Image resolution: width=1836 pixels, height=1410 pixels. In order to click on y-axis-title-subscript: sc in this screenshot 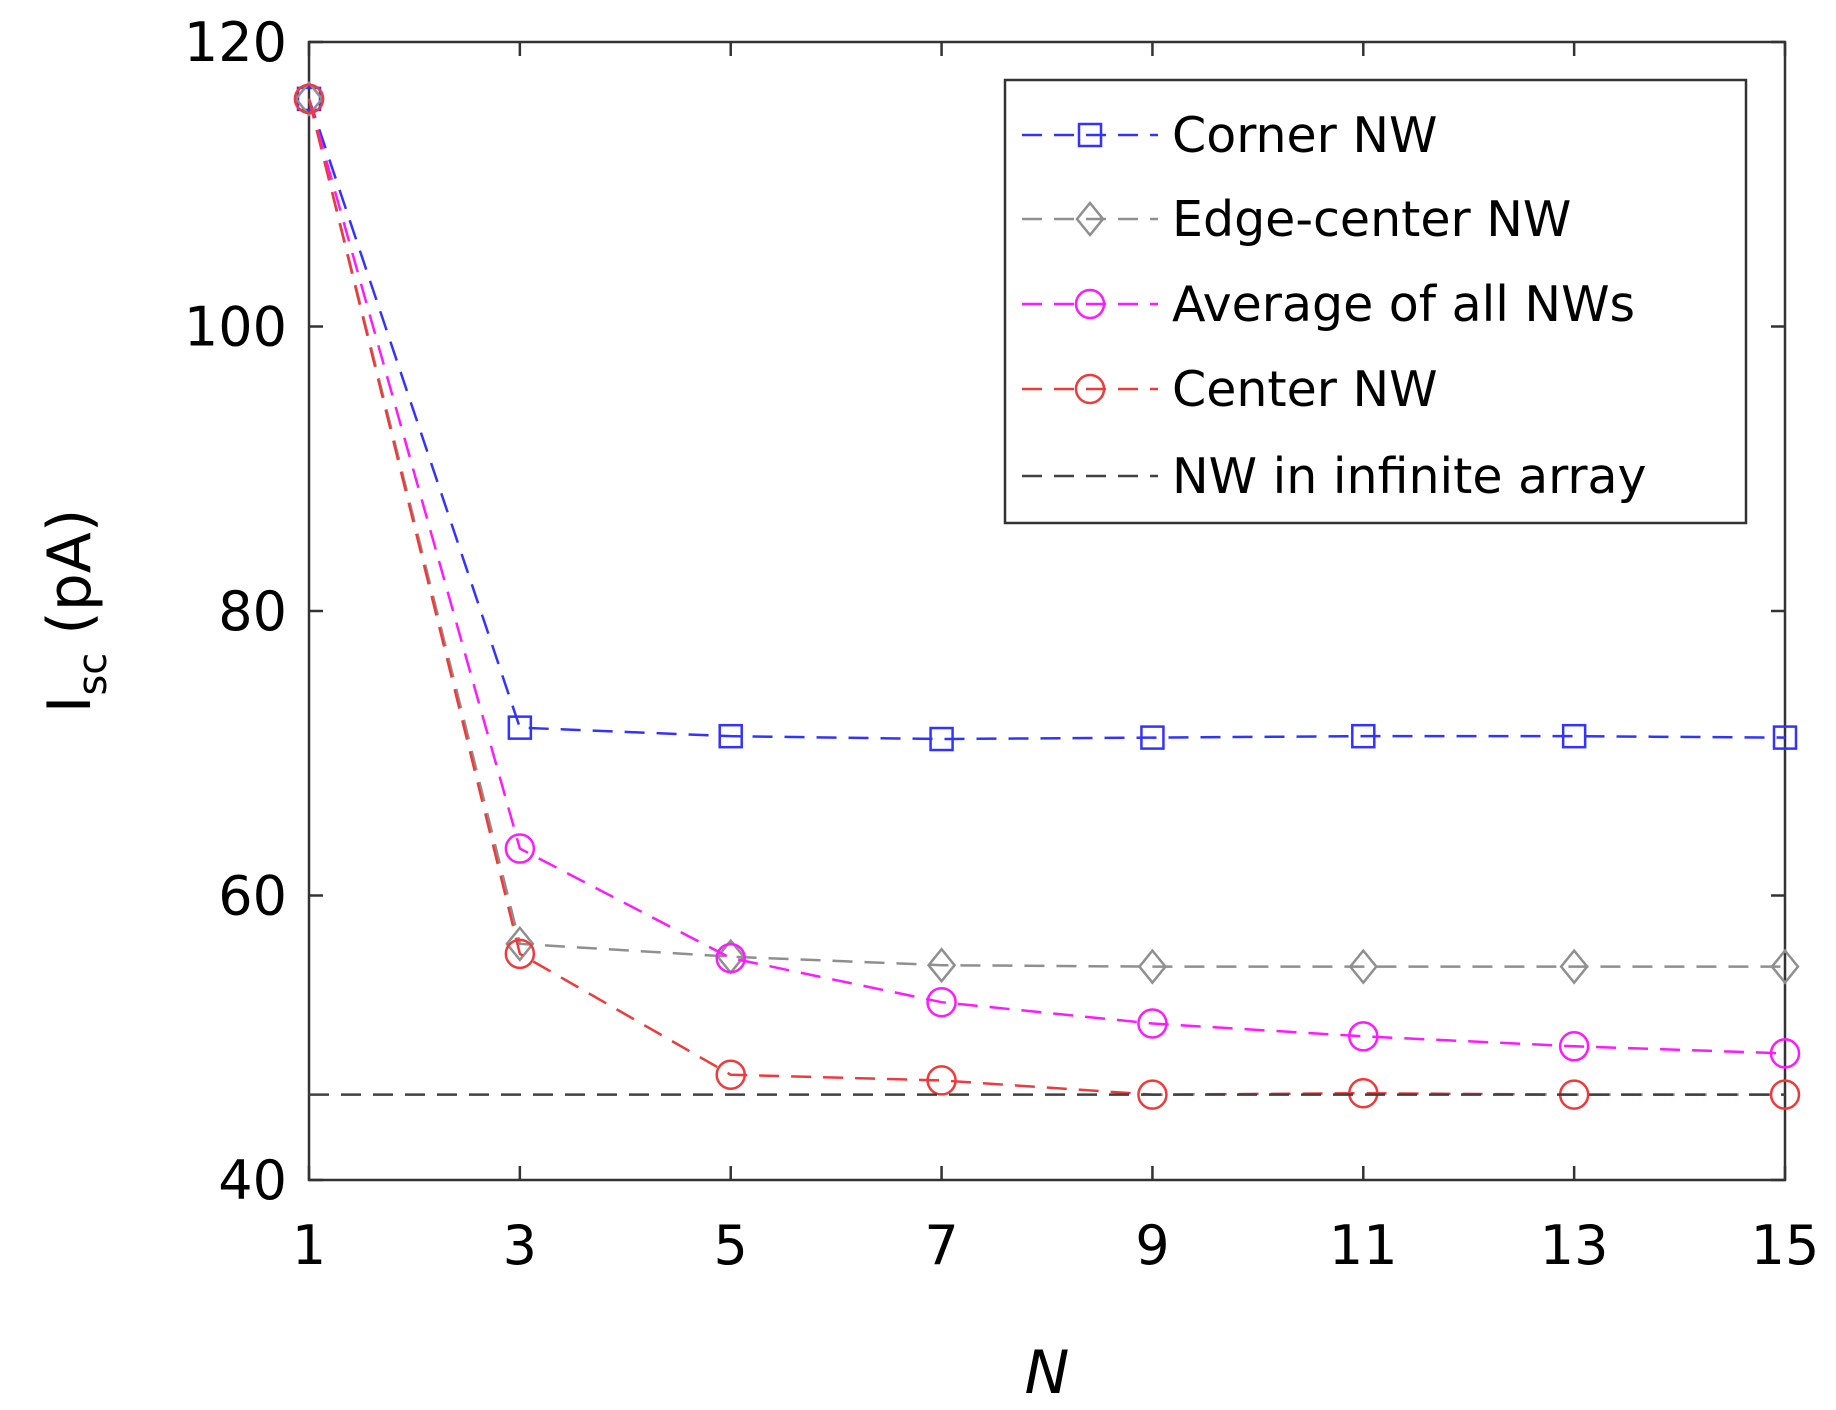, I will do `click(93, 674)`.